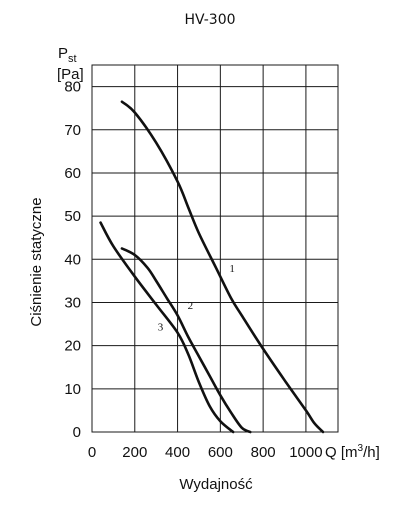 This screenshot has height=505, width=404. I want to click on y-tick-labels: 0 10 20 30 40 50 60 70 80, so click(72, 260).